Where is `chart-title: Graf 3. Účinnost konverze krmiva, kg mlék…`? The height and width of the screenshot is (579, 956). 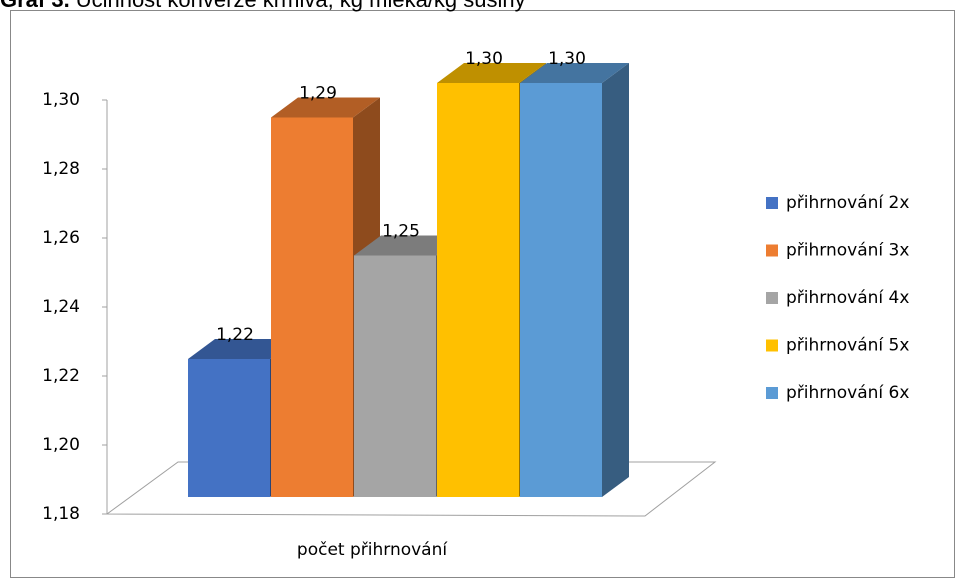 chart-title: Graf 3. Účinnost konverze krmiva, kg mlék… is located at coordinates (263, 6).